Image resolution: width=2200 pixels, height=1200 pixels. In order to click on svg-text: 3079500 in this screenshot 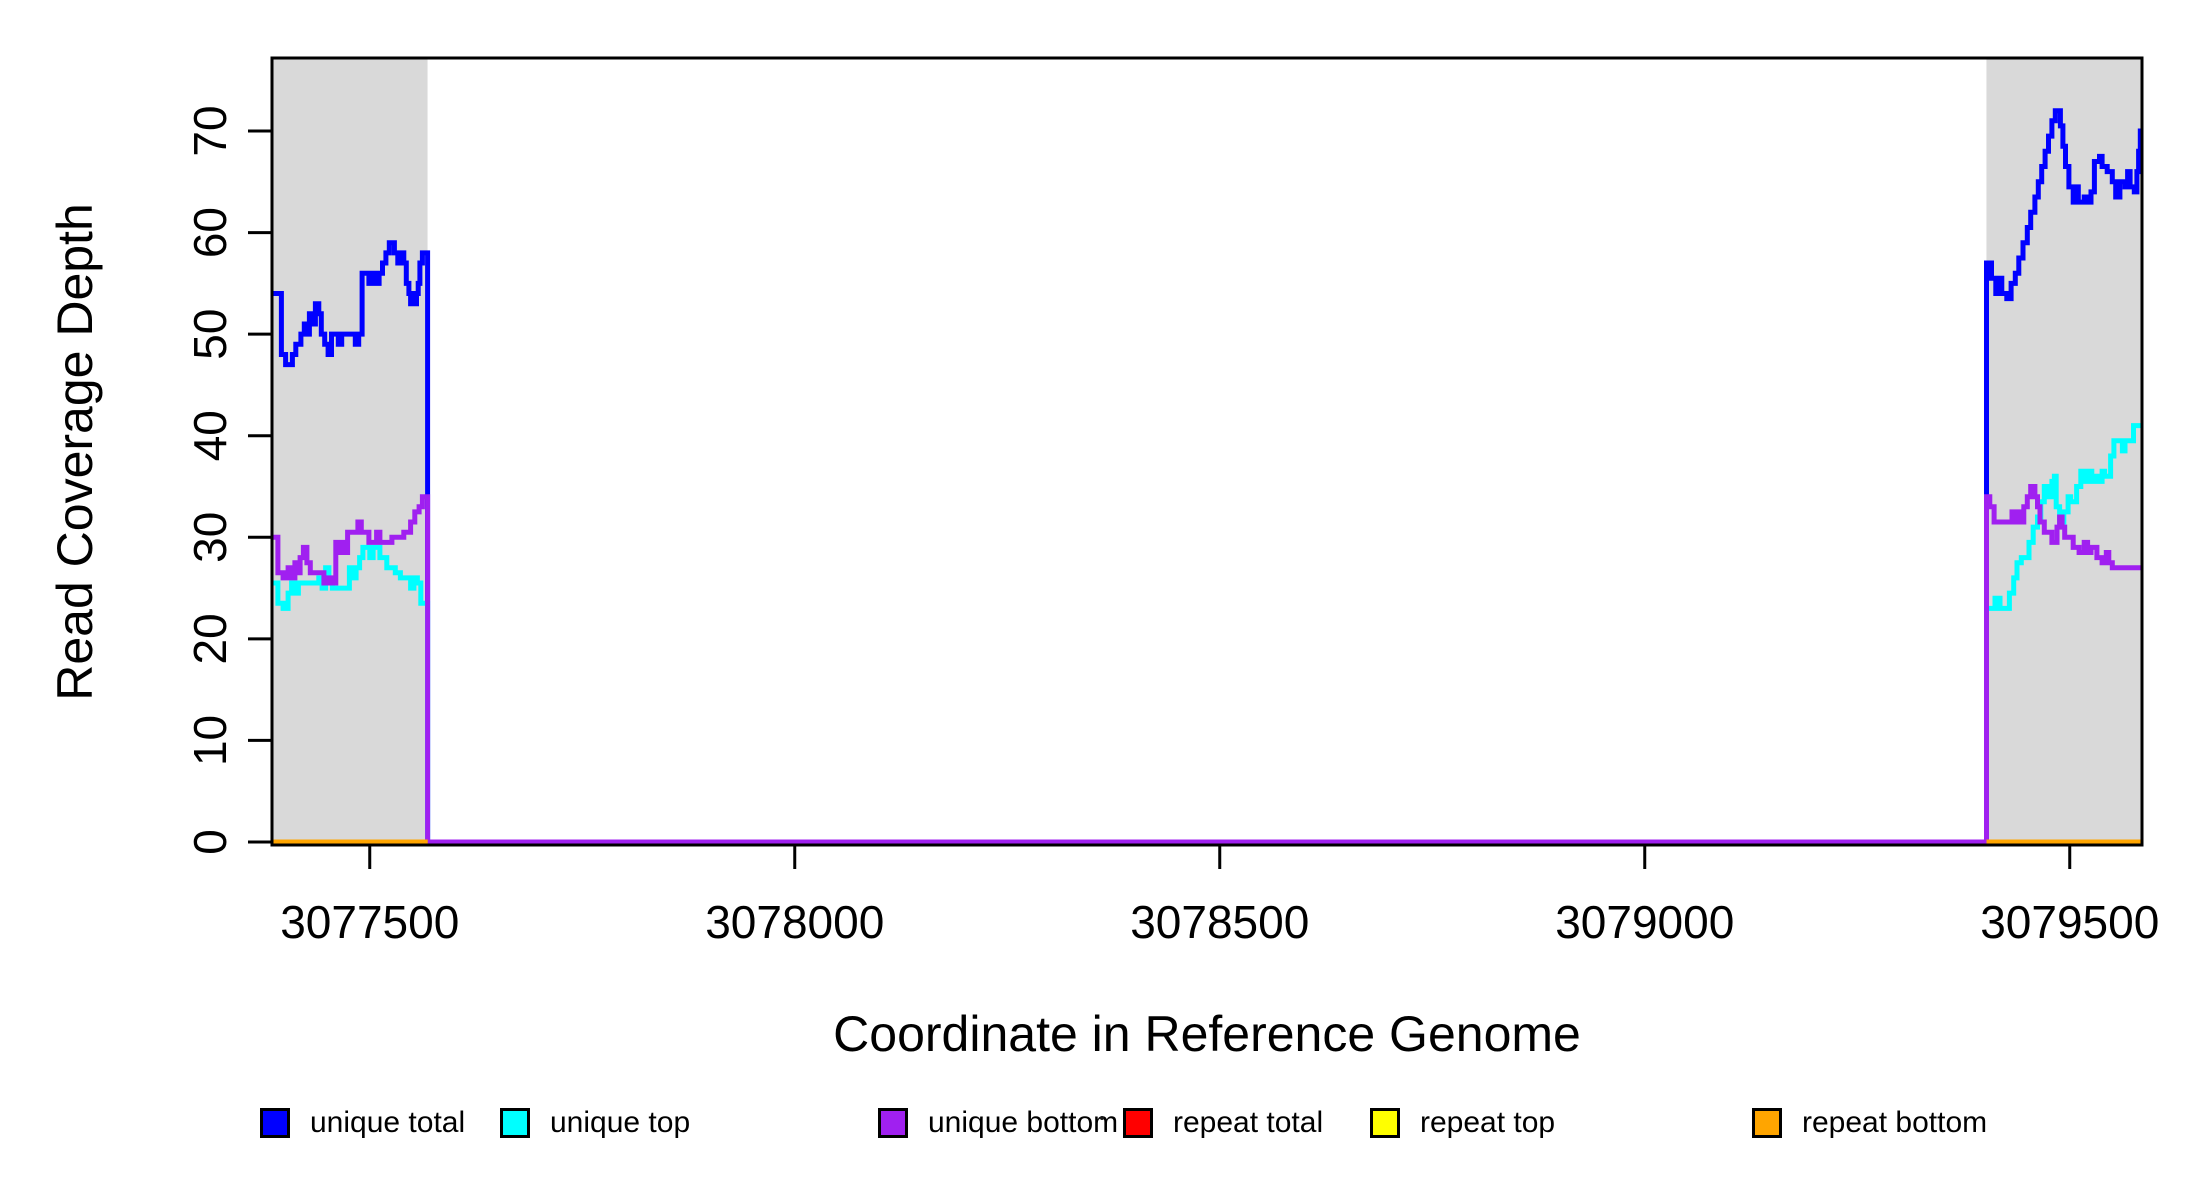, I will do `click(2069, 922)`.